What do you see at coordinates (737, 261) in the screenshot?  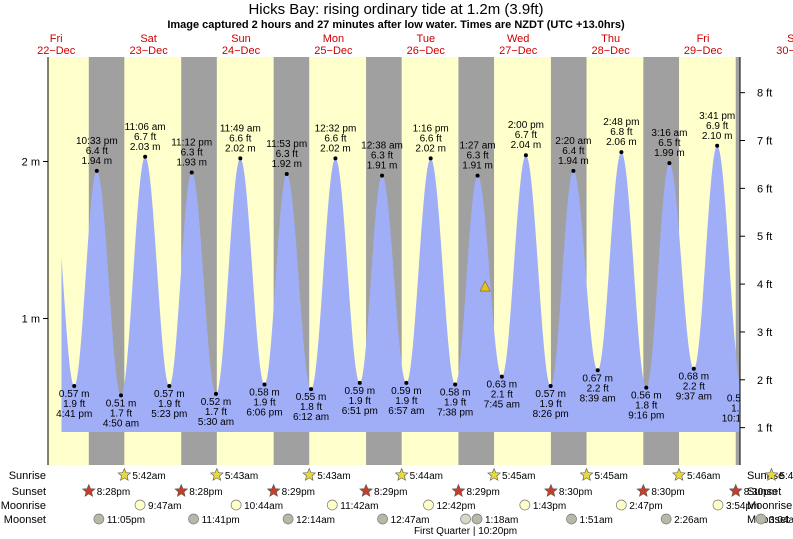 I see `night-band` at bounding box center [737, 261].